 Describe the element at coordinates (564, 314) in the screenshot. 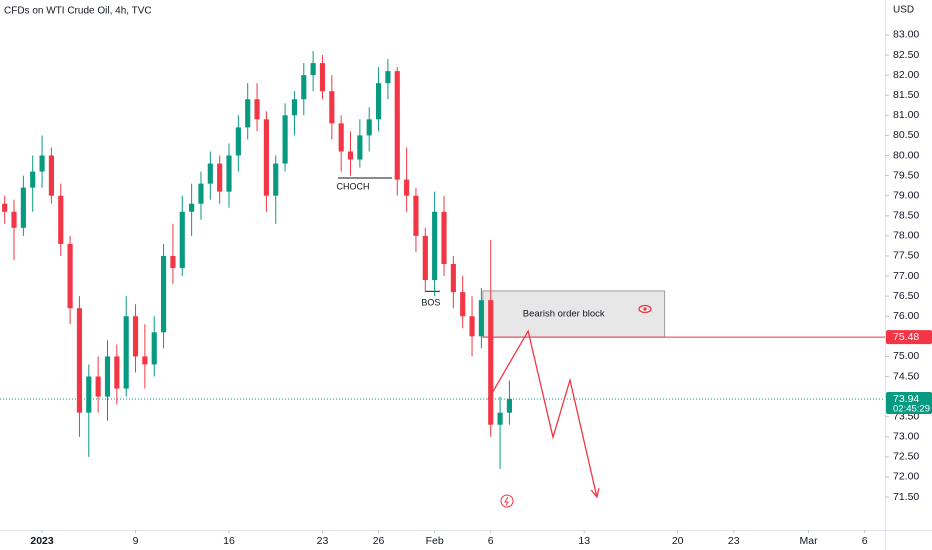

I see `order-block-label: Bearish order block` at that location.